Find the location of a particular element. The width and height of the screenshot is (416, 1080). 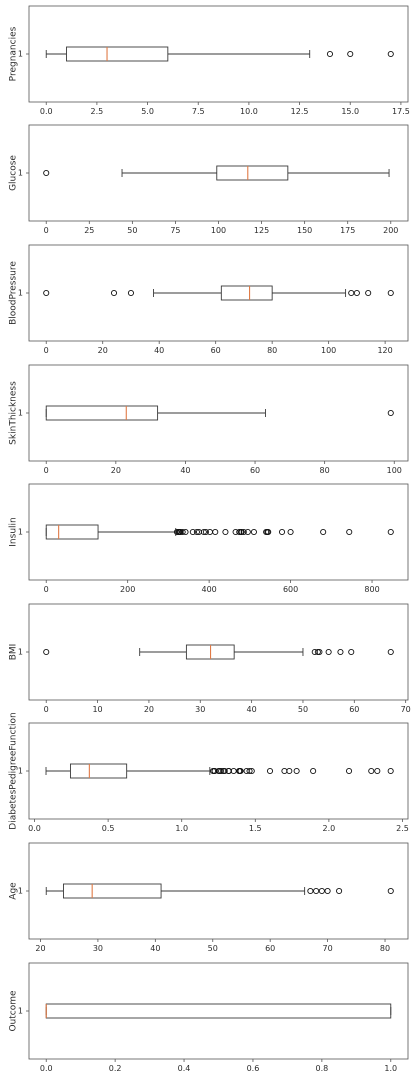

x-tick-label: 0.2 is located at coordinates (115, 1068).